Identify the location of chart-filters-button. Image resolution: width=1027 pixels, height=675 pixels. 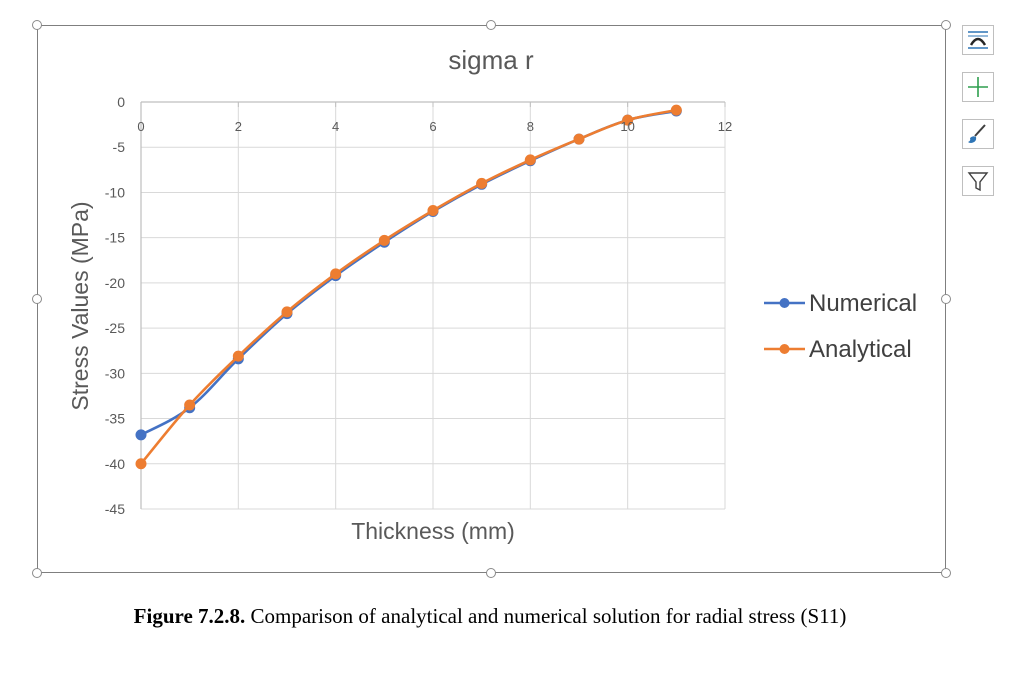
(978, 181).